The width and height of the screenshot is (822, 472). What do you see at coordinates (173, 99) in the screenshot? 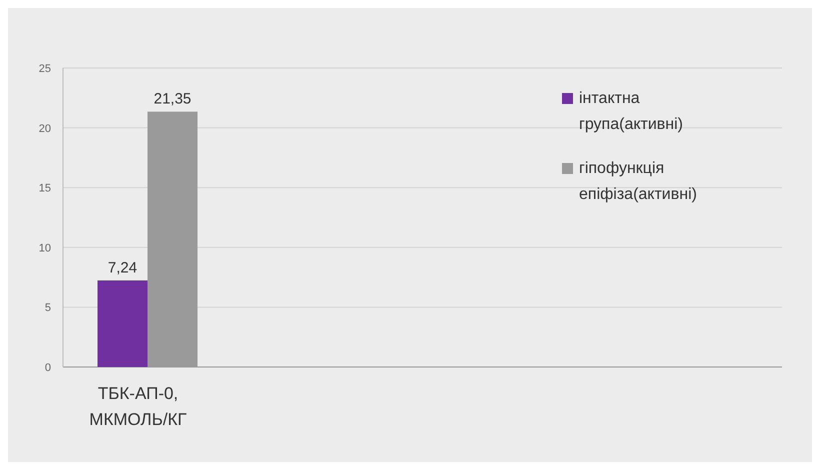
I see `data-label: 21,35` at bounding box center [173, 99].